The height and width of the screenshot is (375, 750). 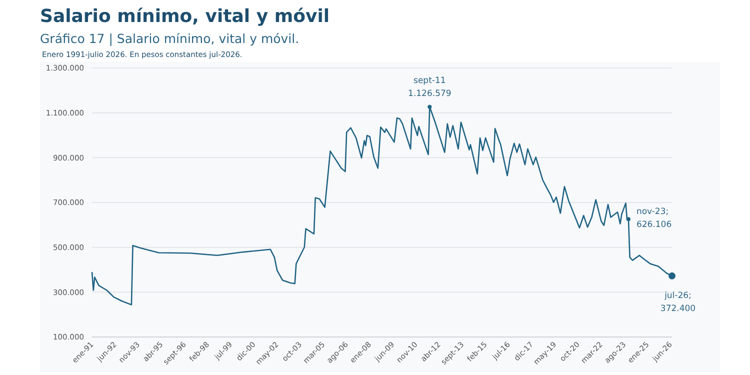 I want to click on annotation: sept-11 1.126.579, so click(x=430, y=87).